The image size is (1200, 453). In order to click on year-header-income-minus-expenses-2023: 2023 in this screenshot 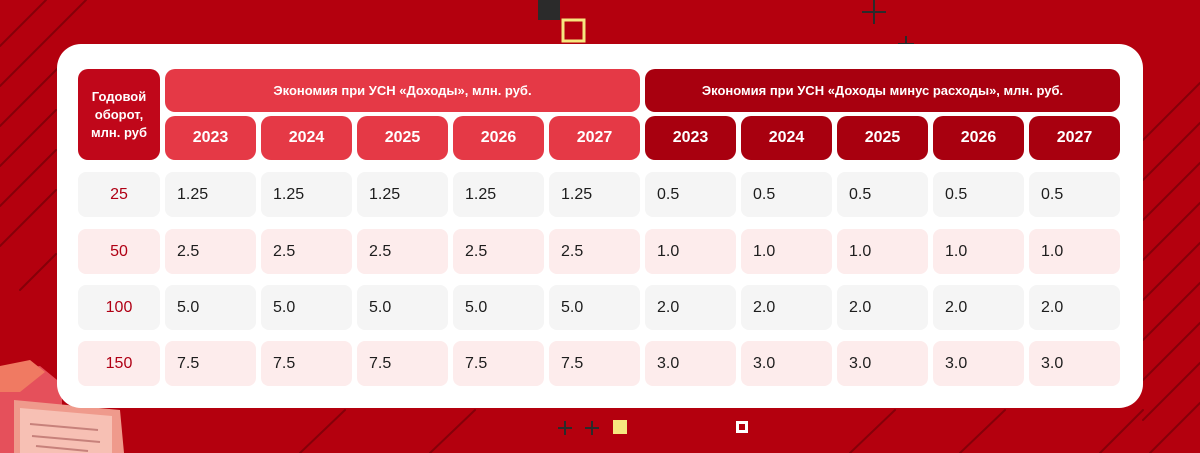, I will do `click(690, 138)`.